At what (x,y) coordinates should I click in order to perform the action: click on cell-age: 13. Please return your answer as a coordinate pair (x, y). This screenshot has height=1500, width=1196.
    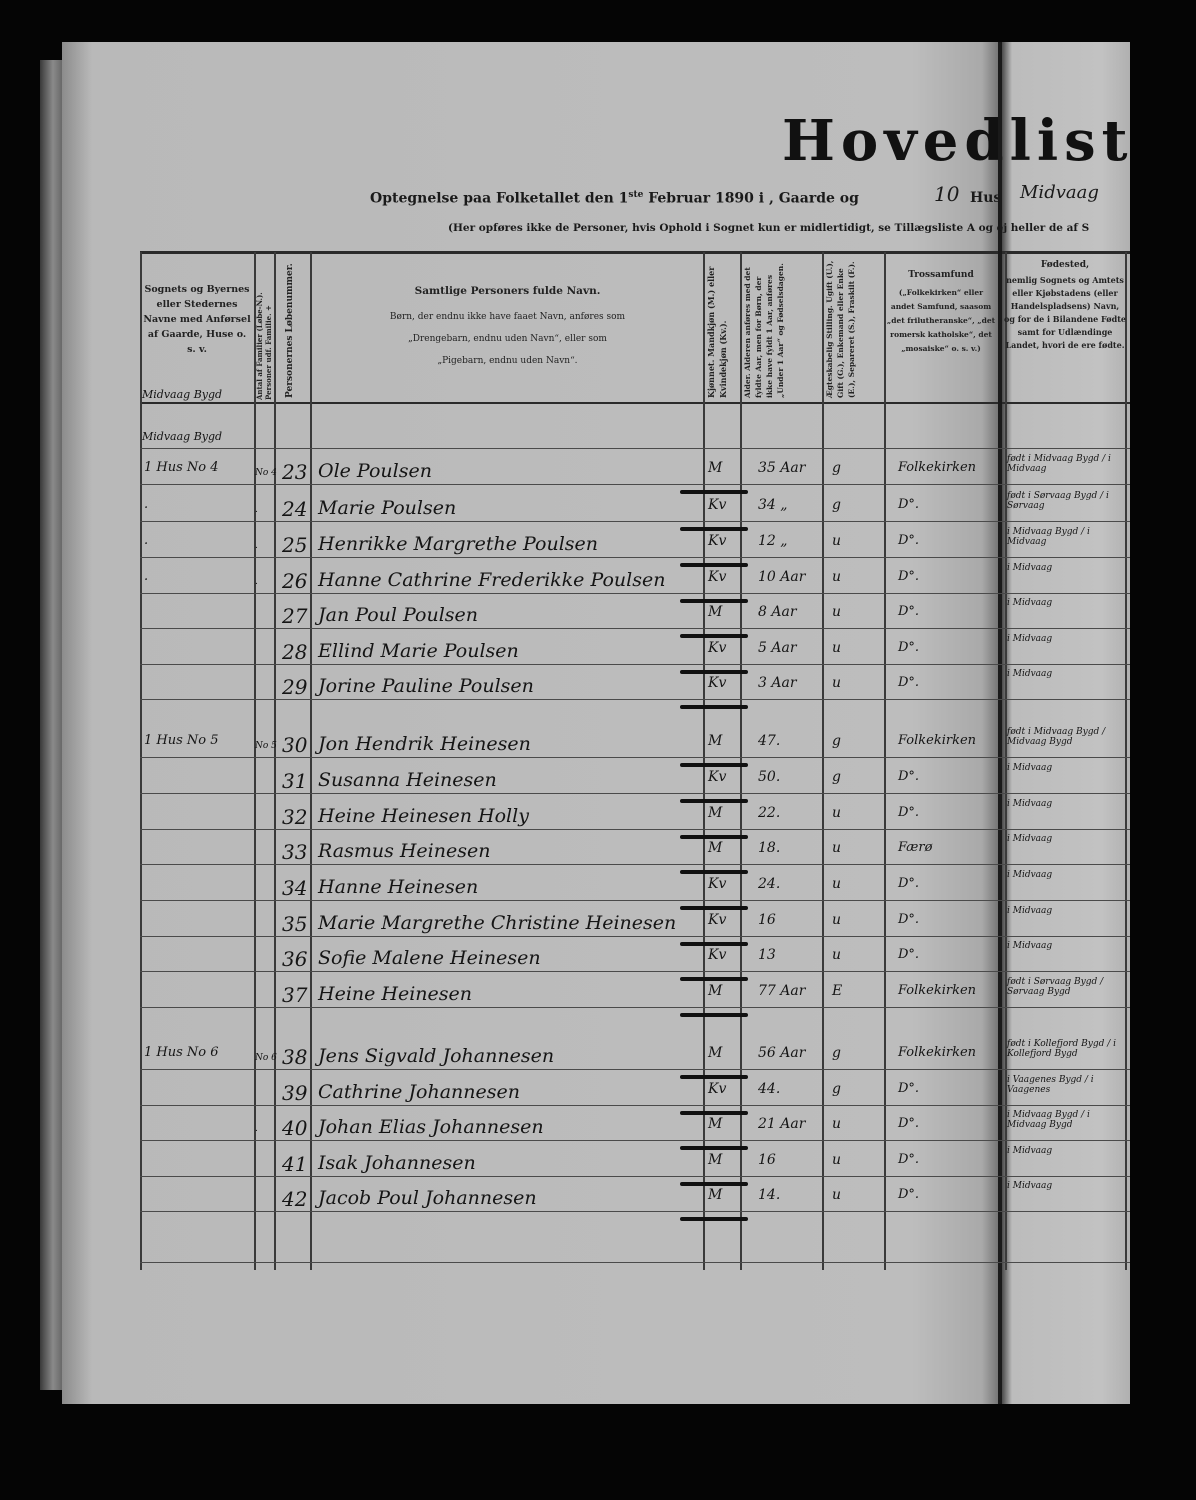
    Looking at the image, I should click on (767, 955).